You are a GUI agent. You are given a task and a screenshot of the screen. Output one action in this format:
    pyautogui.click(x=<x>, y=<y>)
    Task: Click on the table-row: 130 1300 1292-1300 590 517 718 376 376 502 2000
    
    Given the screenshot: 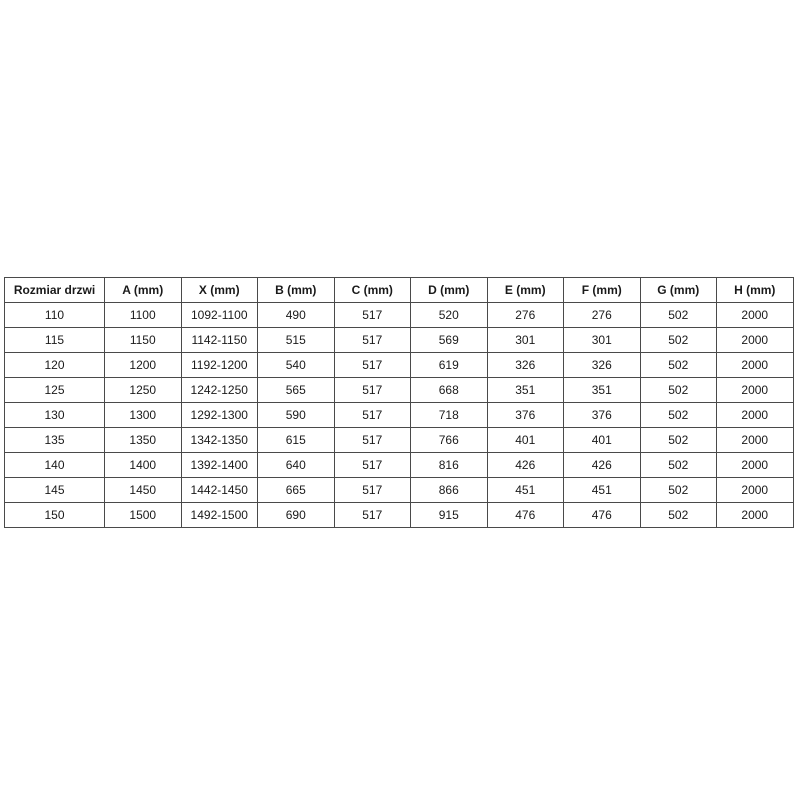 What is the action you would take?
    pyautogui.click(x=399, y=415)
    